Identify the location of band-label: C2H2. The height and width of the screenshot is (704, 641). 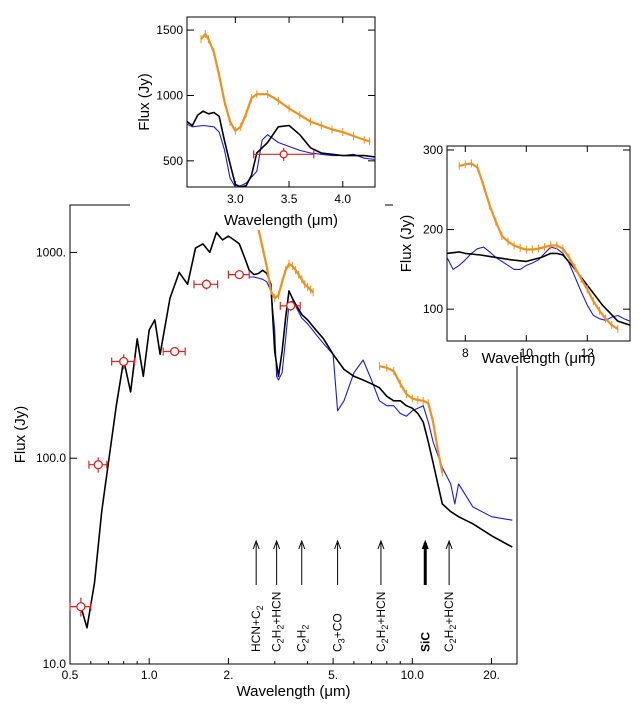
(303, 638).